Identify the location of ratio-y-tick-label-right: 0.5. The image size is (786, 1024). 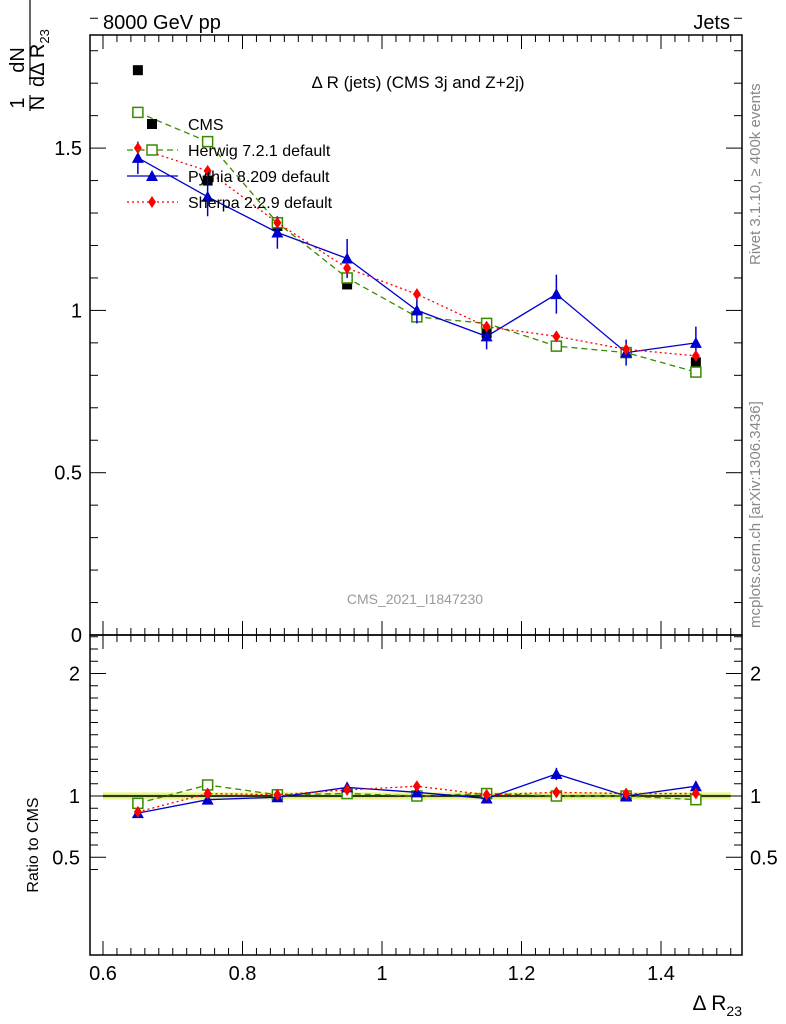
(764, 858).